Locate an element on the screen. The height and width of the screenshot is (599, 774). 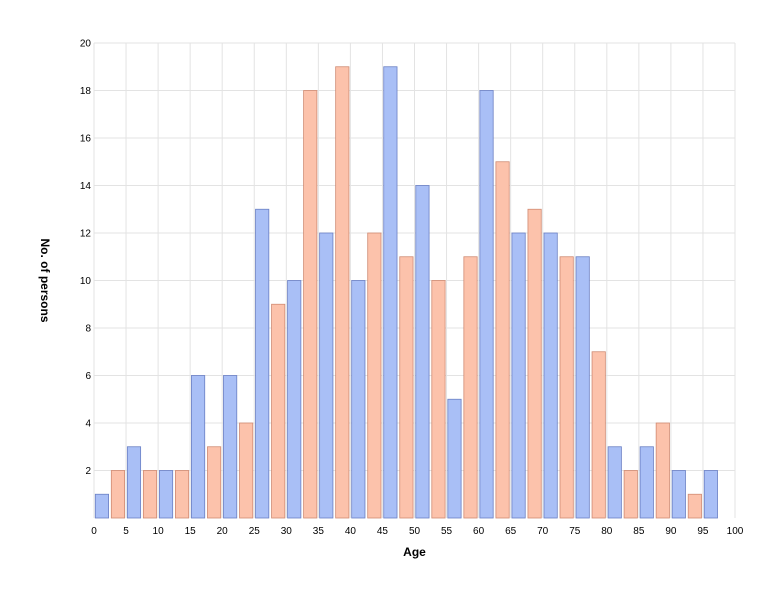
y-axis-title: No. of persons is located at coordinates (45, 280).